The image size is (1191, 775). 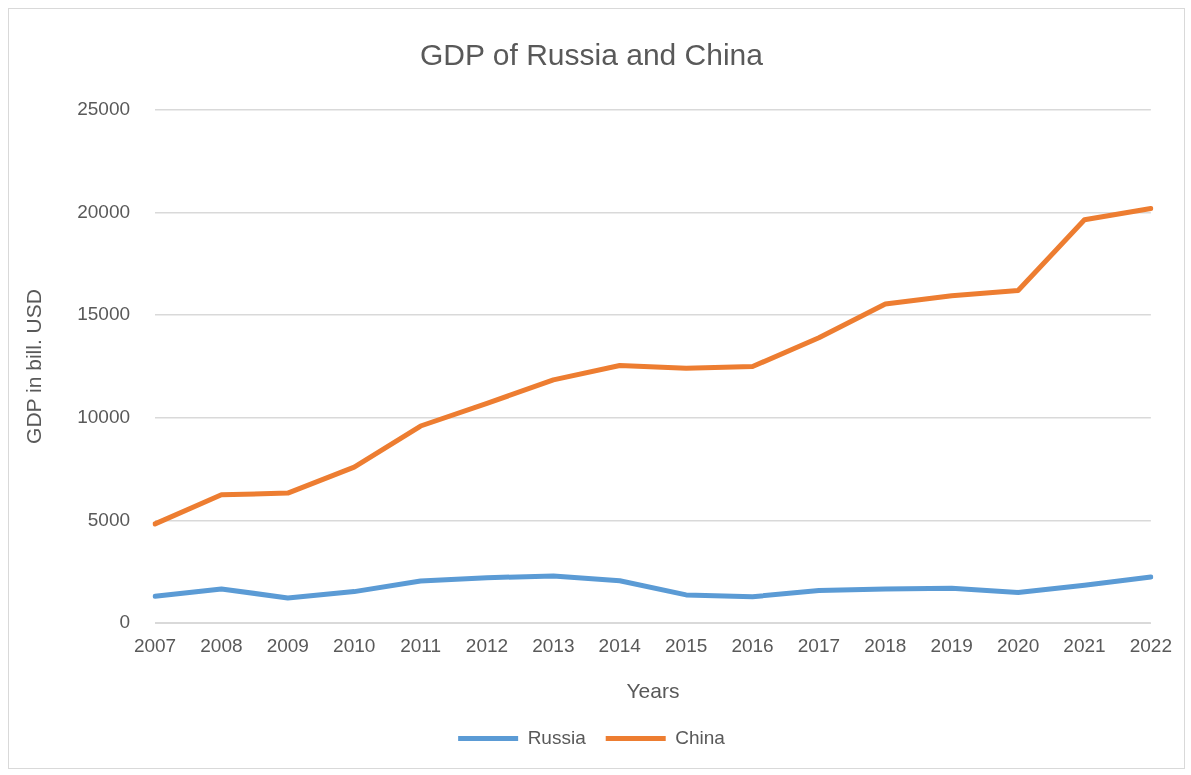 What do you see at coordinates (557, 737) in the screenshot?
I see `legend-label: Russia` at bounding box center [557, 737].